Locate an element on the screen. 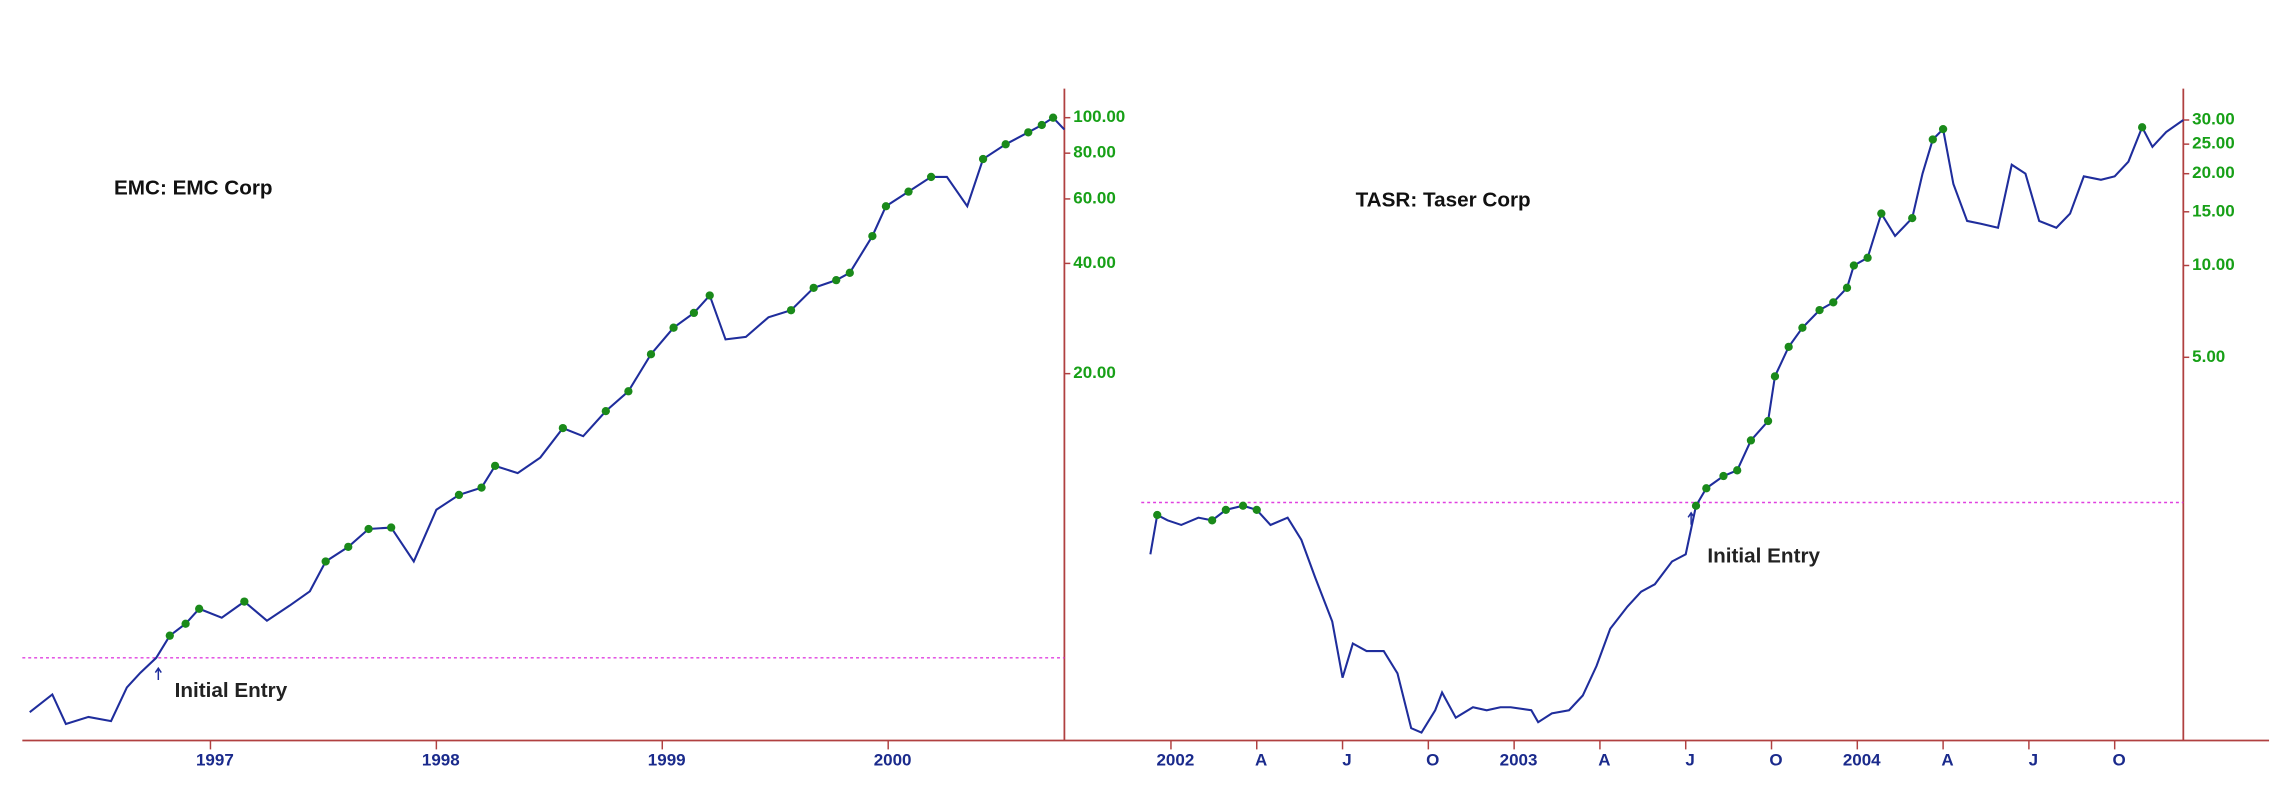 The image size is (2284, 810). y-tick-label: 40.00 is located at coordinates (1094, 262).